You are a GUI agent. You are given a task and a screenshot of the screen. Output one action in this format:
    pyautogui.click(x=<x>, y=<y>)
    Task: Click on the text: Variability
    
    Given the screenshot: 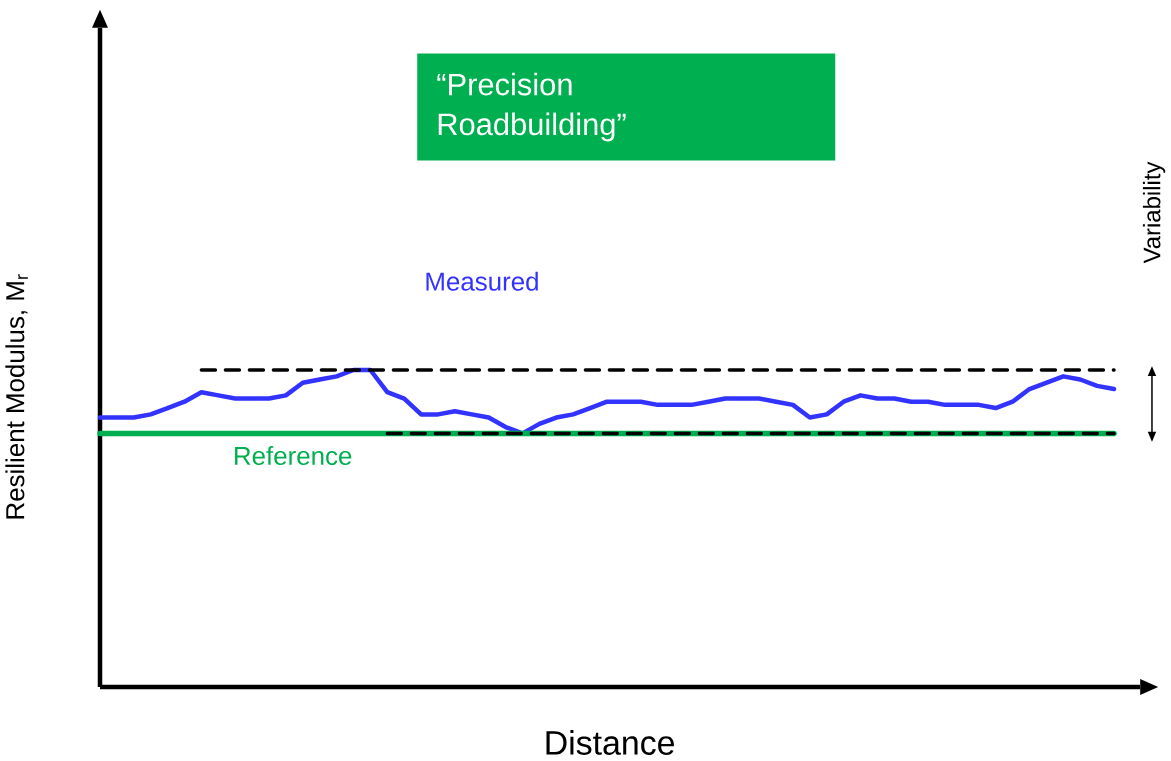 What is the action you would take?
    pyautogui.click(x=1154, y=212)
    